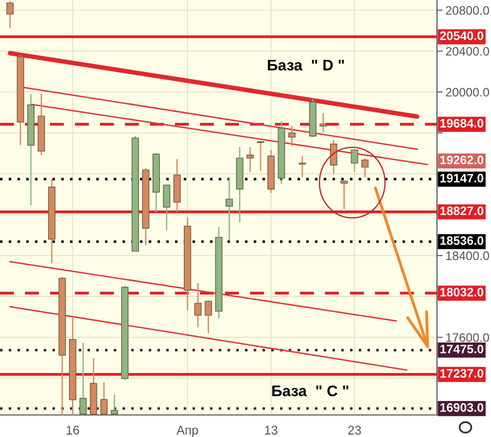 The image size is (491, 437). Describe the element at coordinates (187, 431) in the screenshot. I see `x-tick-label: Апр` at that location.